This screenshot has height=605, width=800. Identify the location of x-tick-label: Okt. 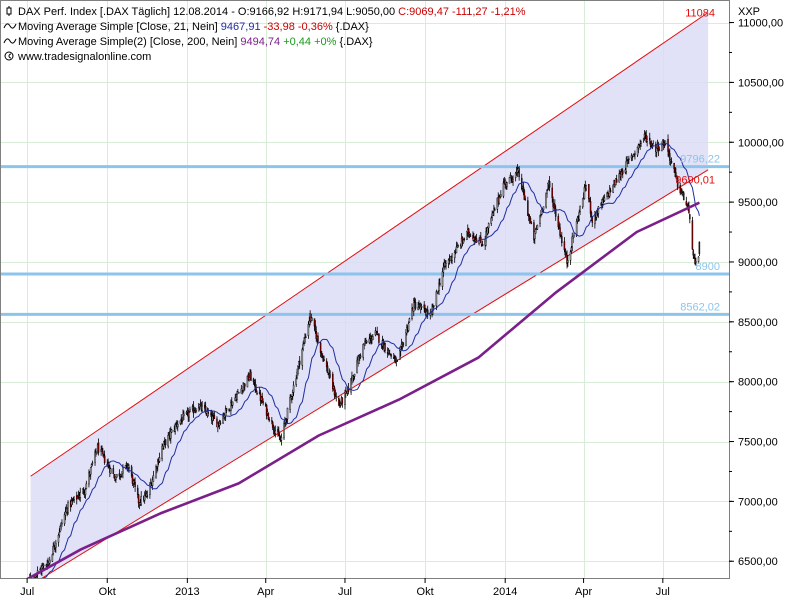
(107, 592).